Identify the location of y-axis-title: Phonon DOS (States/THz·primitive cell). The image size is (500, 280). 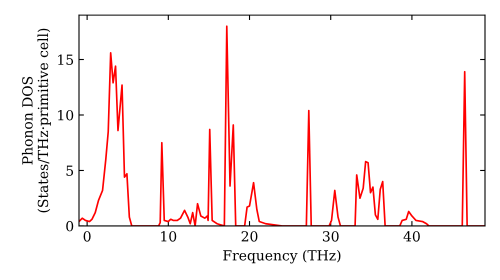
(36, 120).